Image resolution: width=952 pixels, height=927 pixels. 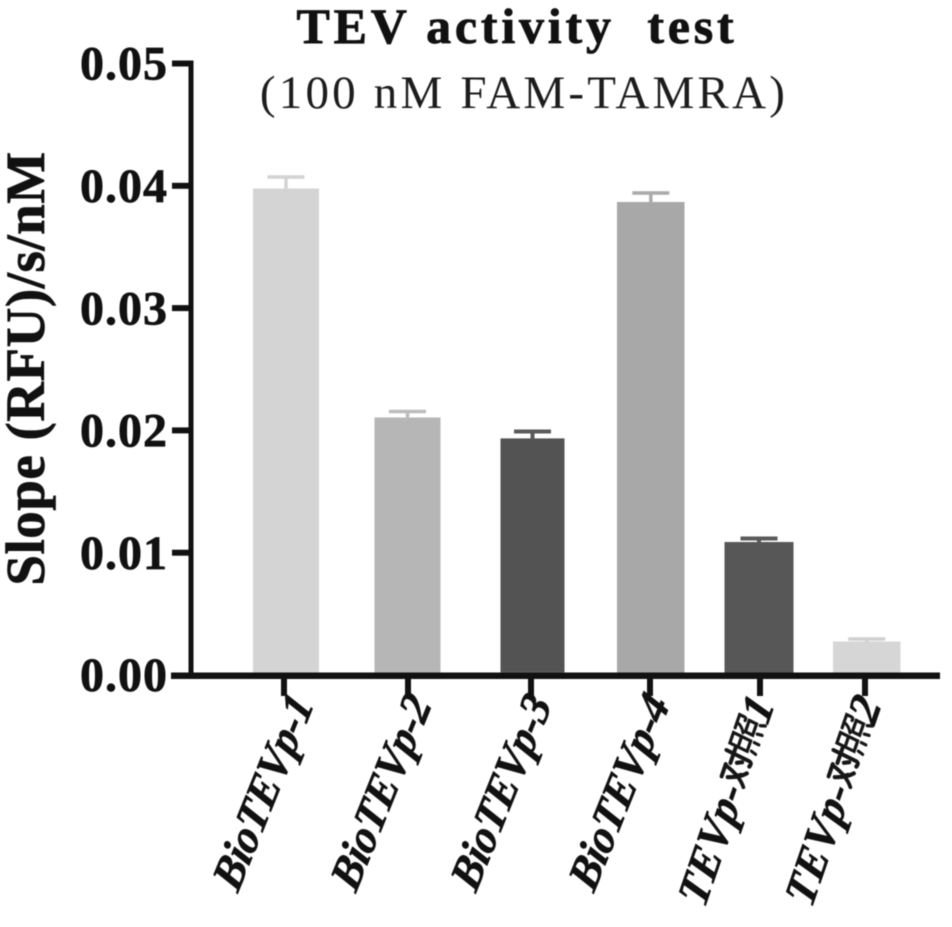 What do you see at coordinates (516, 27) in the screenshot?
I see `svg-text: TEV activity test` at bounding box center [516, 27].